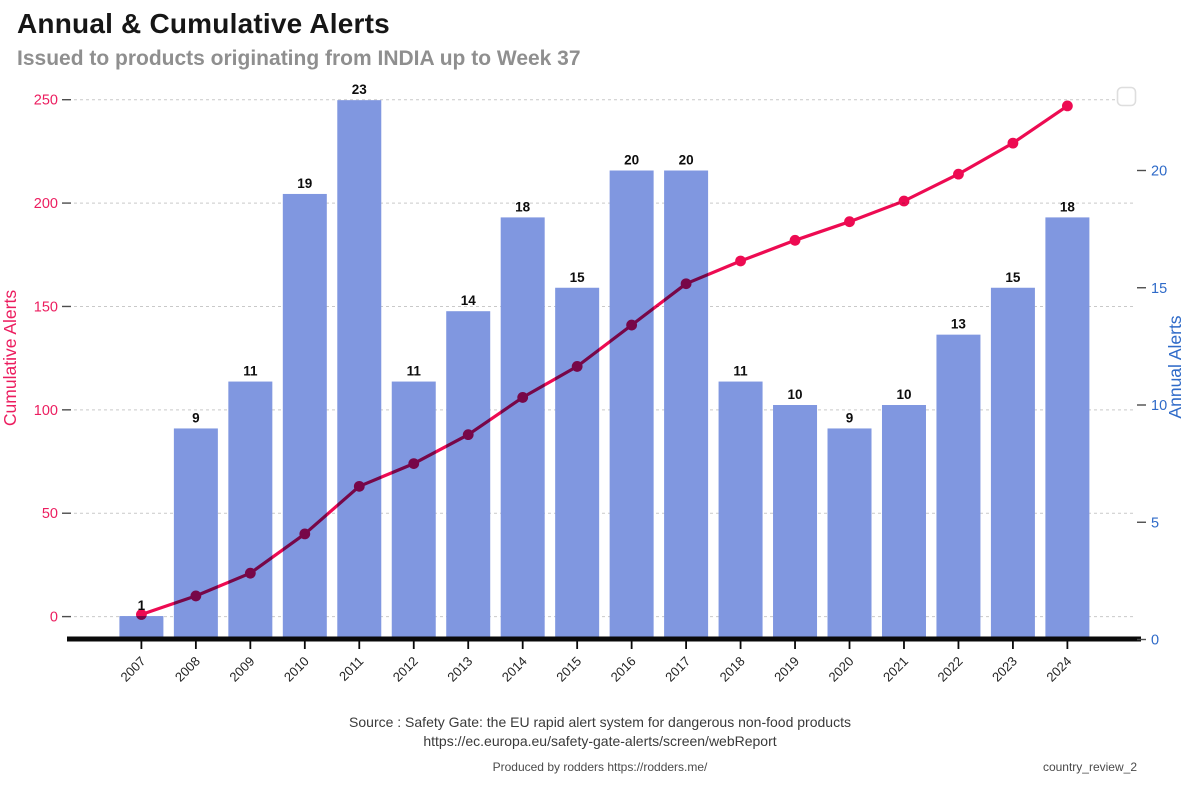  Describe the element at coordinates (469, 300) in the screenshot. I see `bar-value-label: 14` at that location.